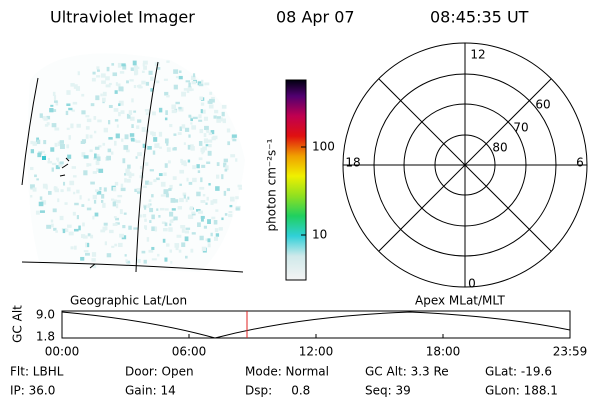  I want to click on mlat-label: 80, so click(499, 148).